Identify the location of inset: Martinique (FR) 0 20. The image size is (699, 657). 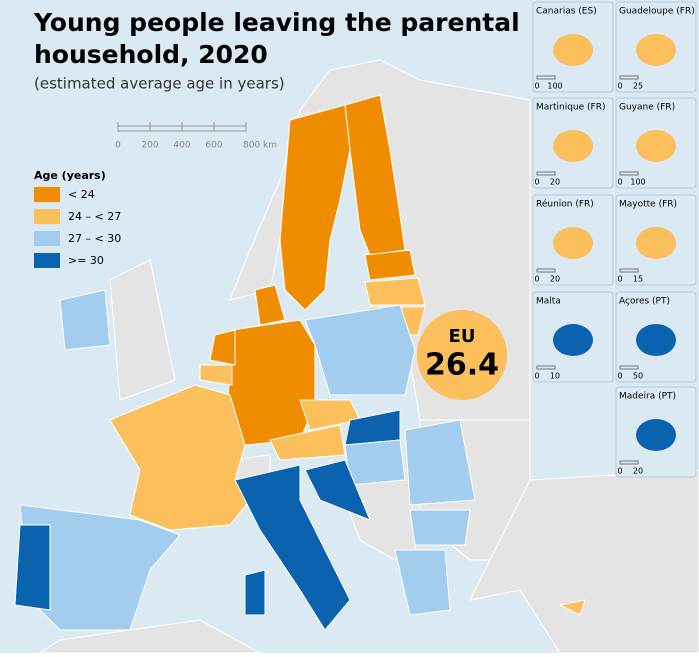
(573, 143).